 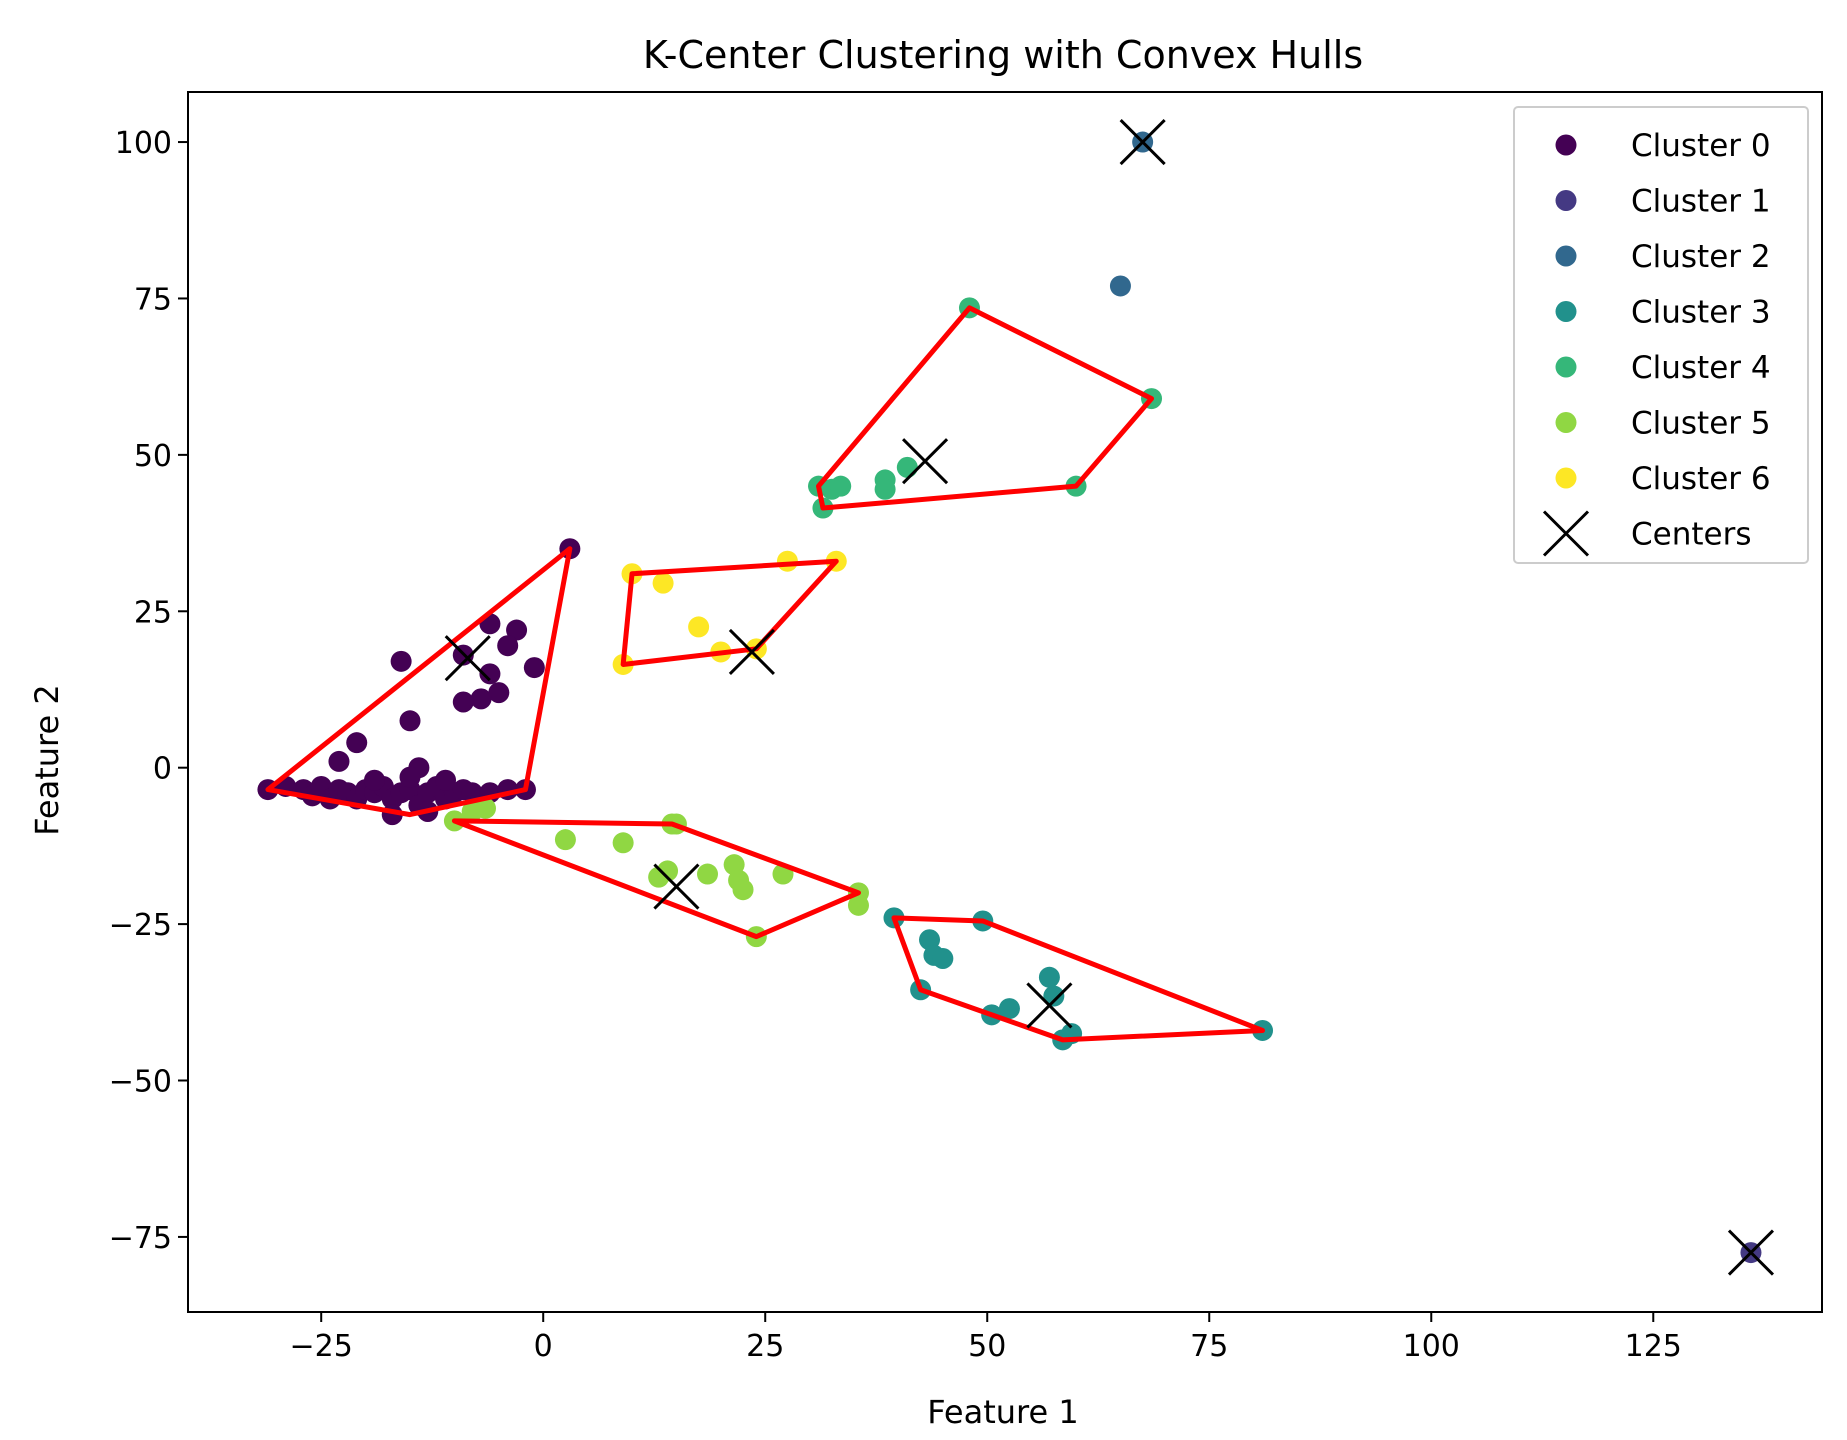 What do you see at coordinates (765, 1346) in the screenshot?
I see `x-tick-label: 25` at bounding box center [765, 1346].